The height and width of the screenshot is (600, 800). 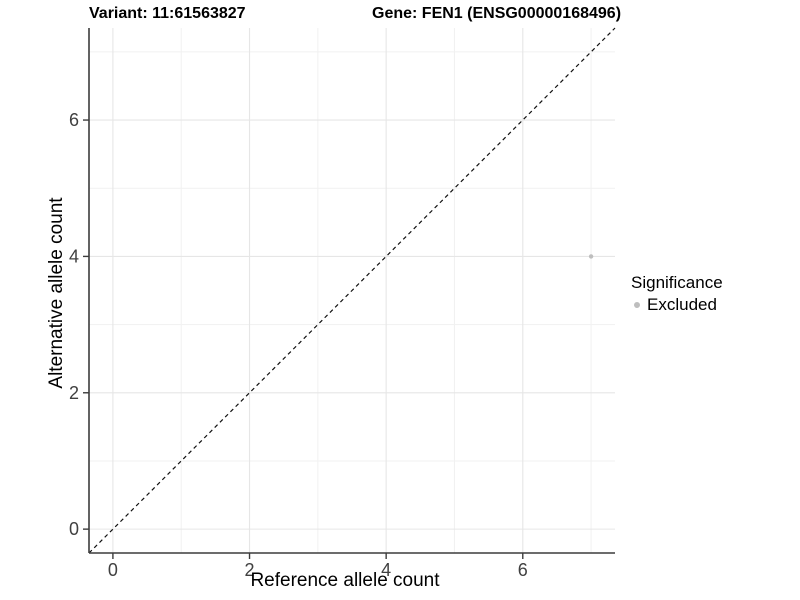 What do you see at coordinates (523, 570) in the screenshot?
I see `x-tick-label: 6` at bounding box center [523, 570].